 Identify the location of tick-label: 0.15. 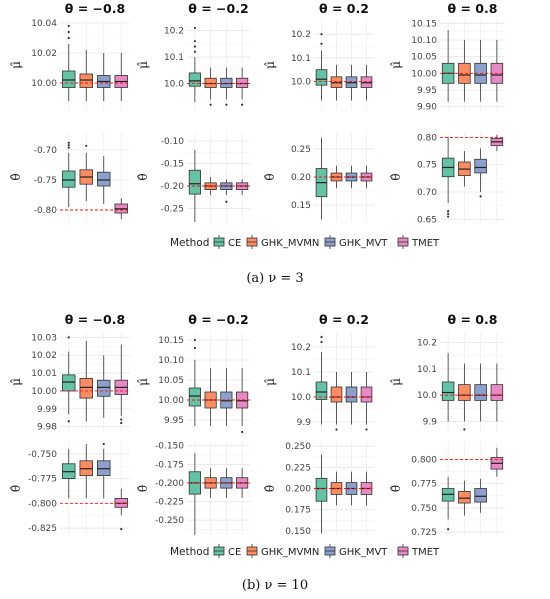
(301, 206).